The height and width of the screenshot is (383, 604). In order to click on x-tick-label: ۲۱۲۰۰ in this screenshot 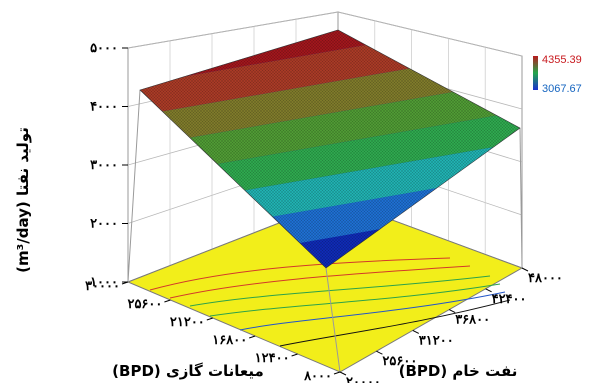, I will do `click(187, 322)`.